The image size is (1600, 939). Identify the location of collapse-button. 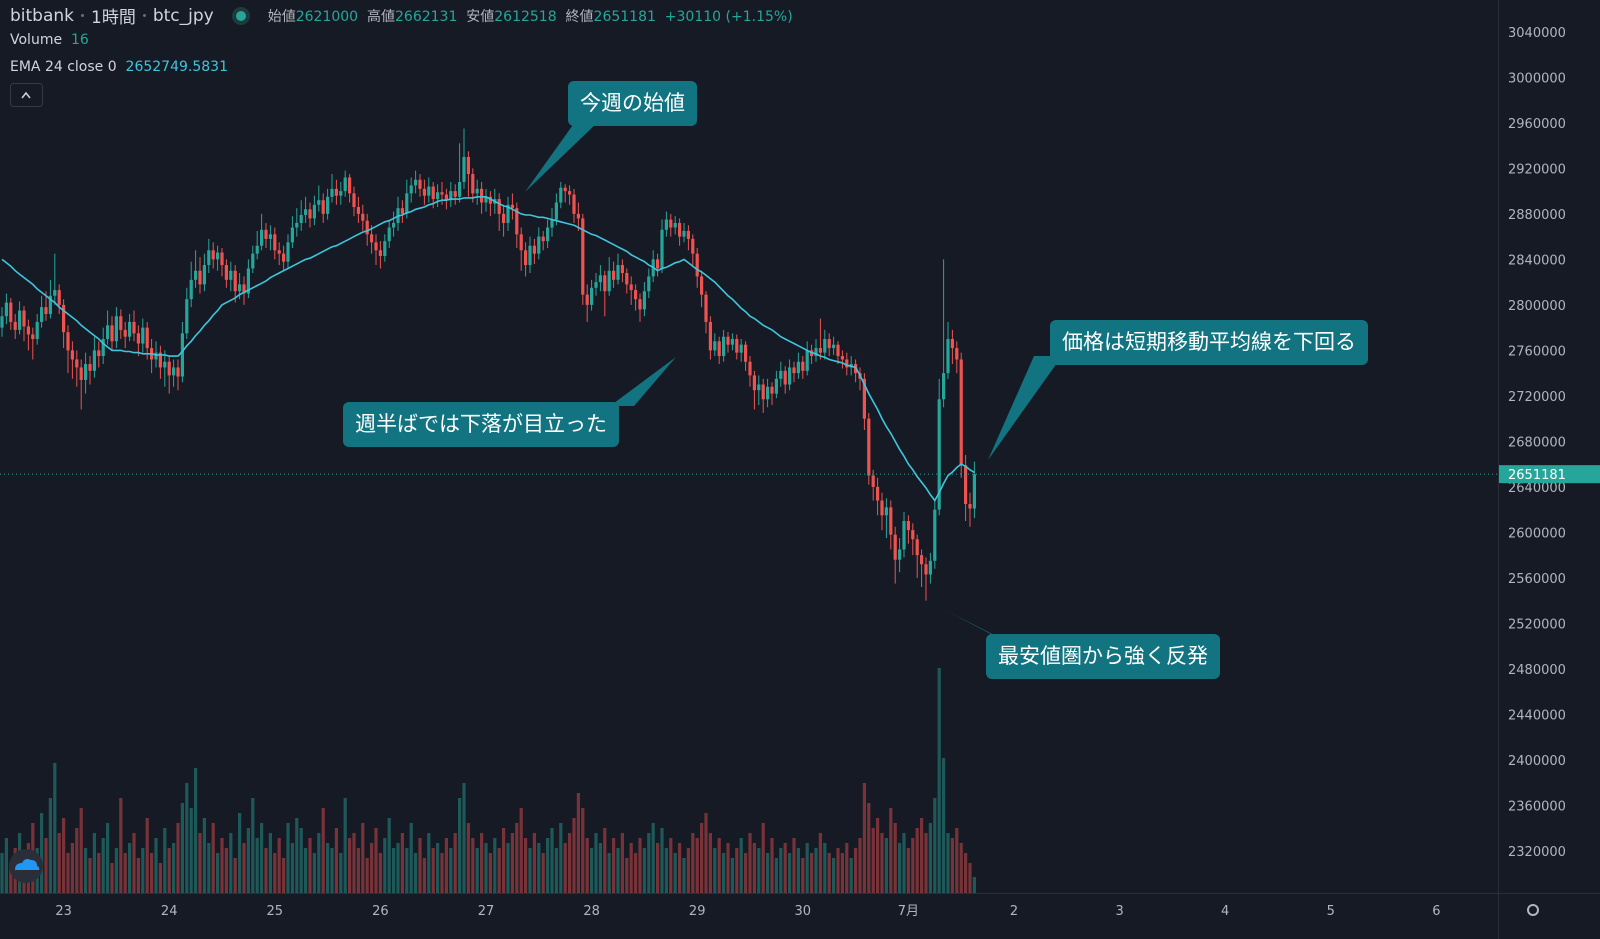
(26, 95).